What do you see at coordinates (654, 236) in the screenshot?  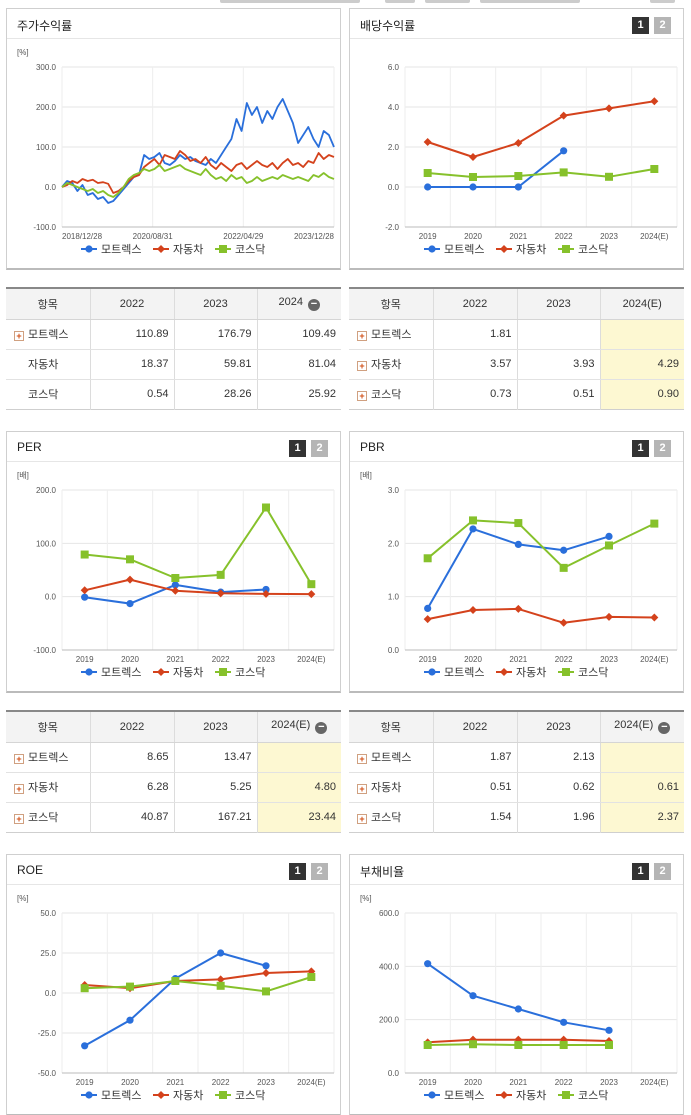 I see `x-tick-label: 2024(E)` at bounding box center [654, 236].